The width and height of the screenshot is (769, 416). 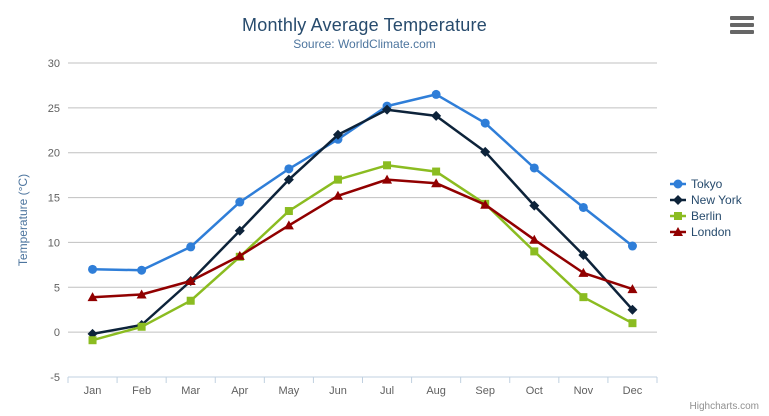 I want to click on data-point-tokyo-Jan, so click(x=93, y=269).